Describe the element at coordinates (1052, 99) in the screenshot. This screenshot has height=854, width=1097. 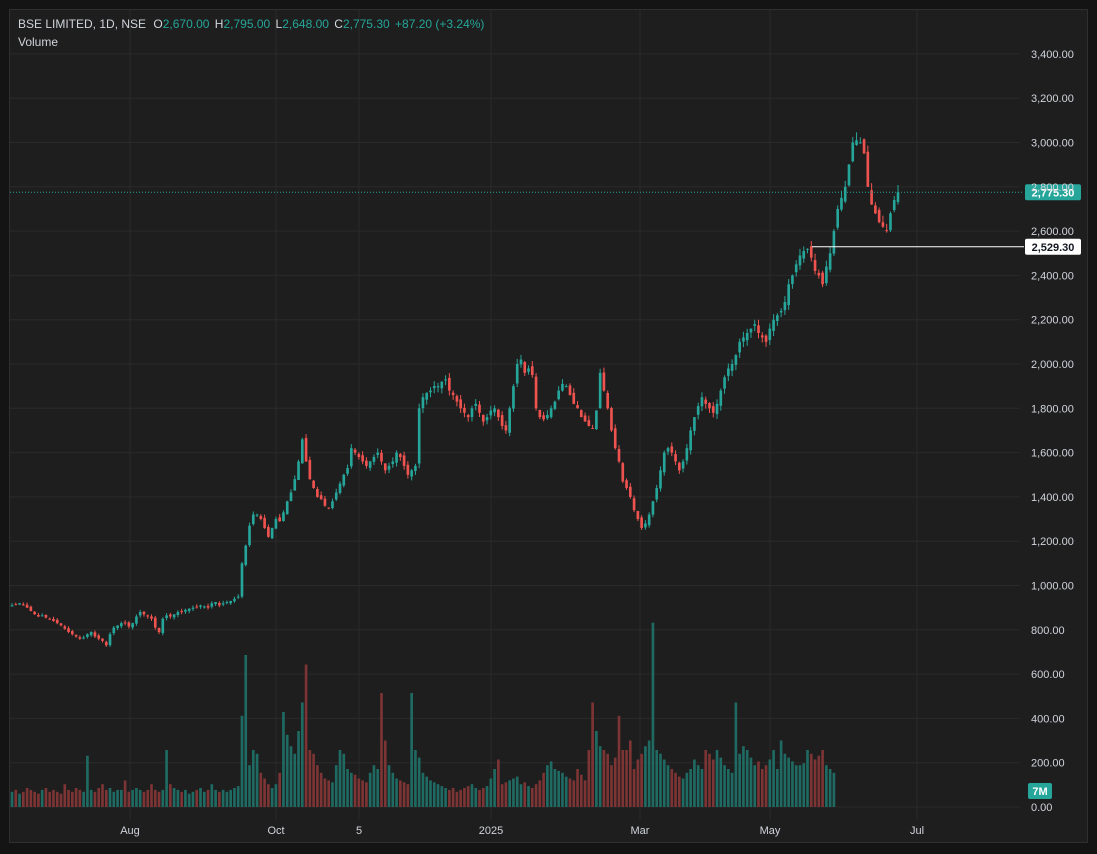
I see `price-tick-label: 3,200.00` at that location.